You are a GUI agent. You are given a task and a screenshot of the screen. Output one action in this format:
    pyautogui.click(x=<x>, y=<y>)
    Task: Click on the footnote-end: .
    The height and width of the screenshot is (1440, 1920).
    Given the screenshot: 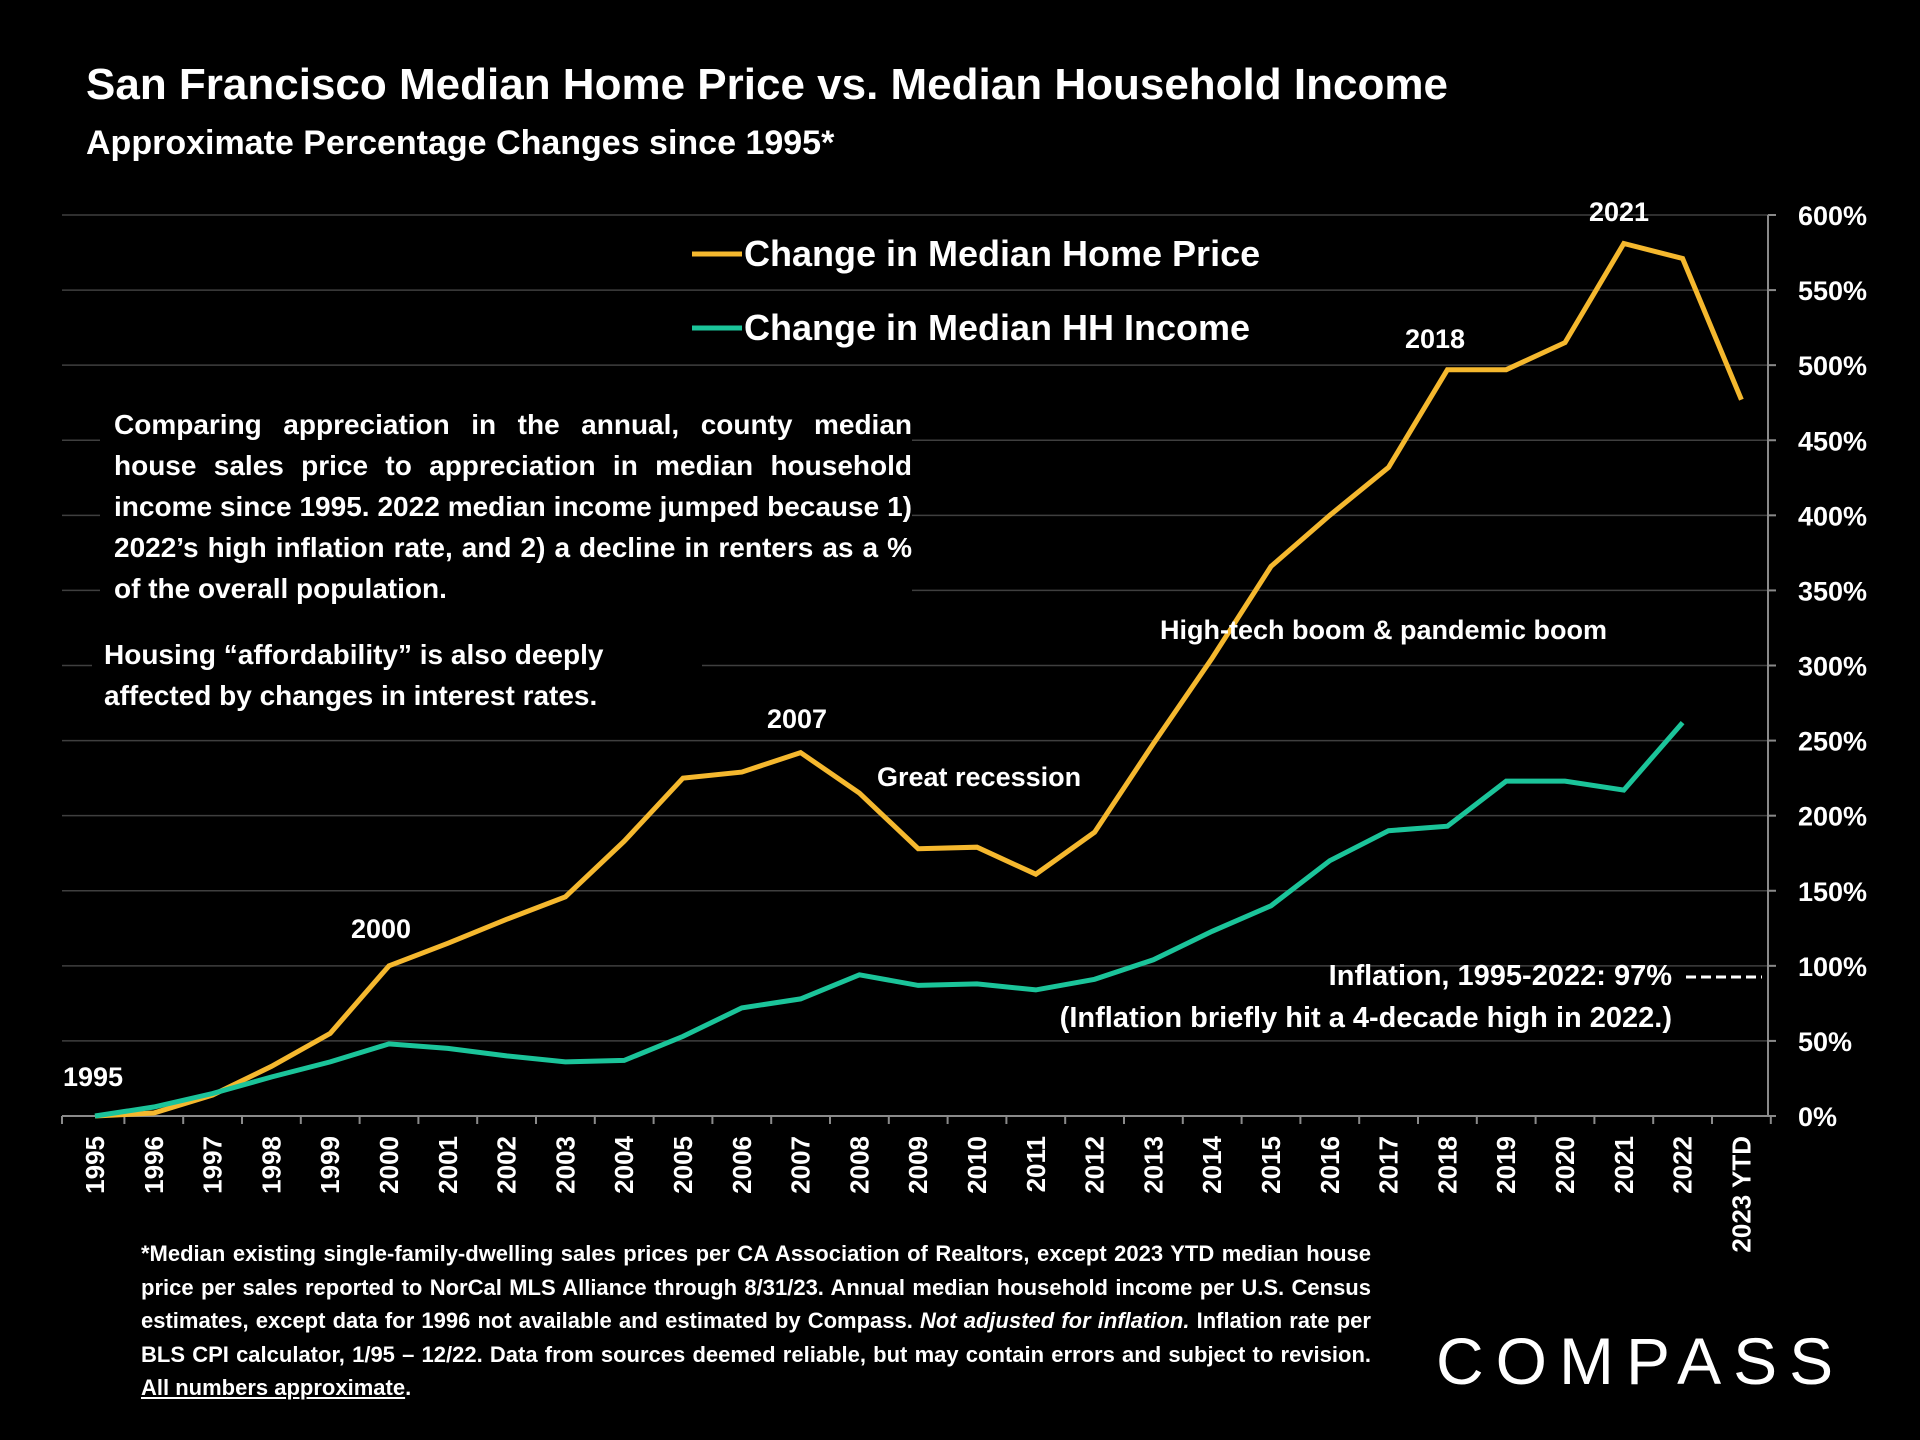 What is the action you would take?
    pyautogui.click(x=408, y=1387)
    